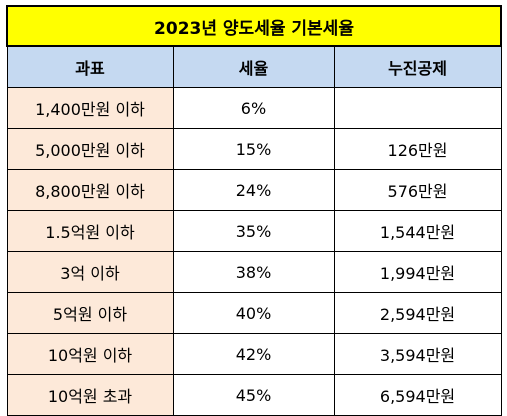  Describe the element at coordinates (417, 354) in the screenshot. I see `deduction-cell: 3,594만원` at that location.